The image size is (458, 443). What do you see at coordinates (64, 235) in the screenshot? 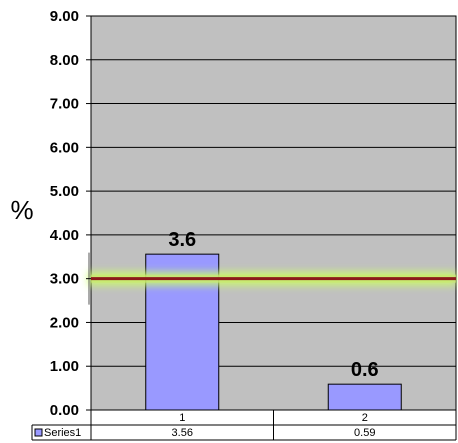
I see `y-tick-label: 4.00` at bounding box center [64, 235].